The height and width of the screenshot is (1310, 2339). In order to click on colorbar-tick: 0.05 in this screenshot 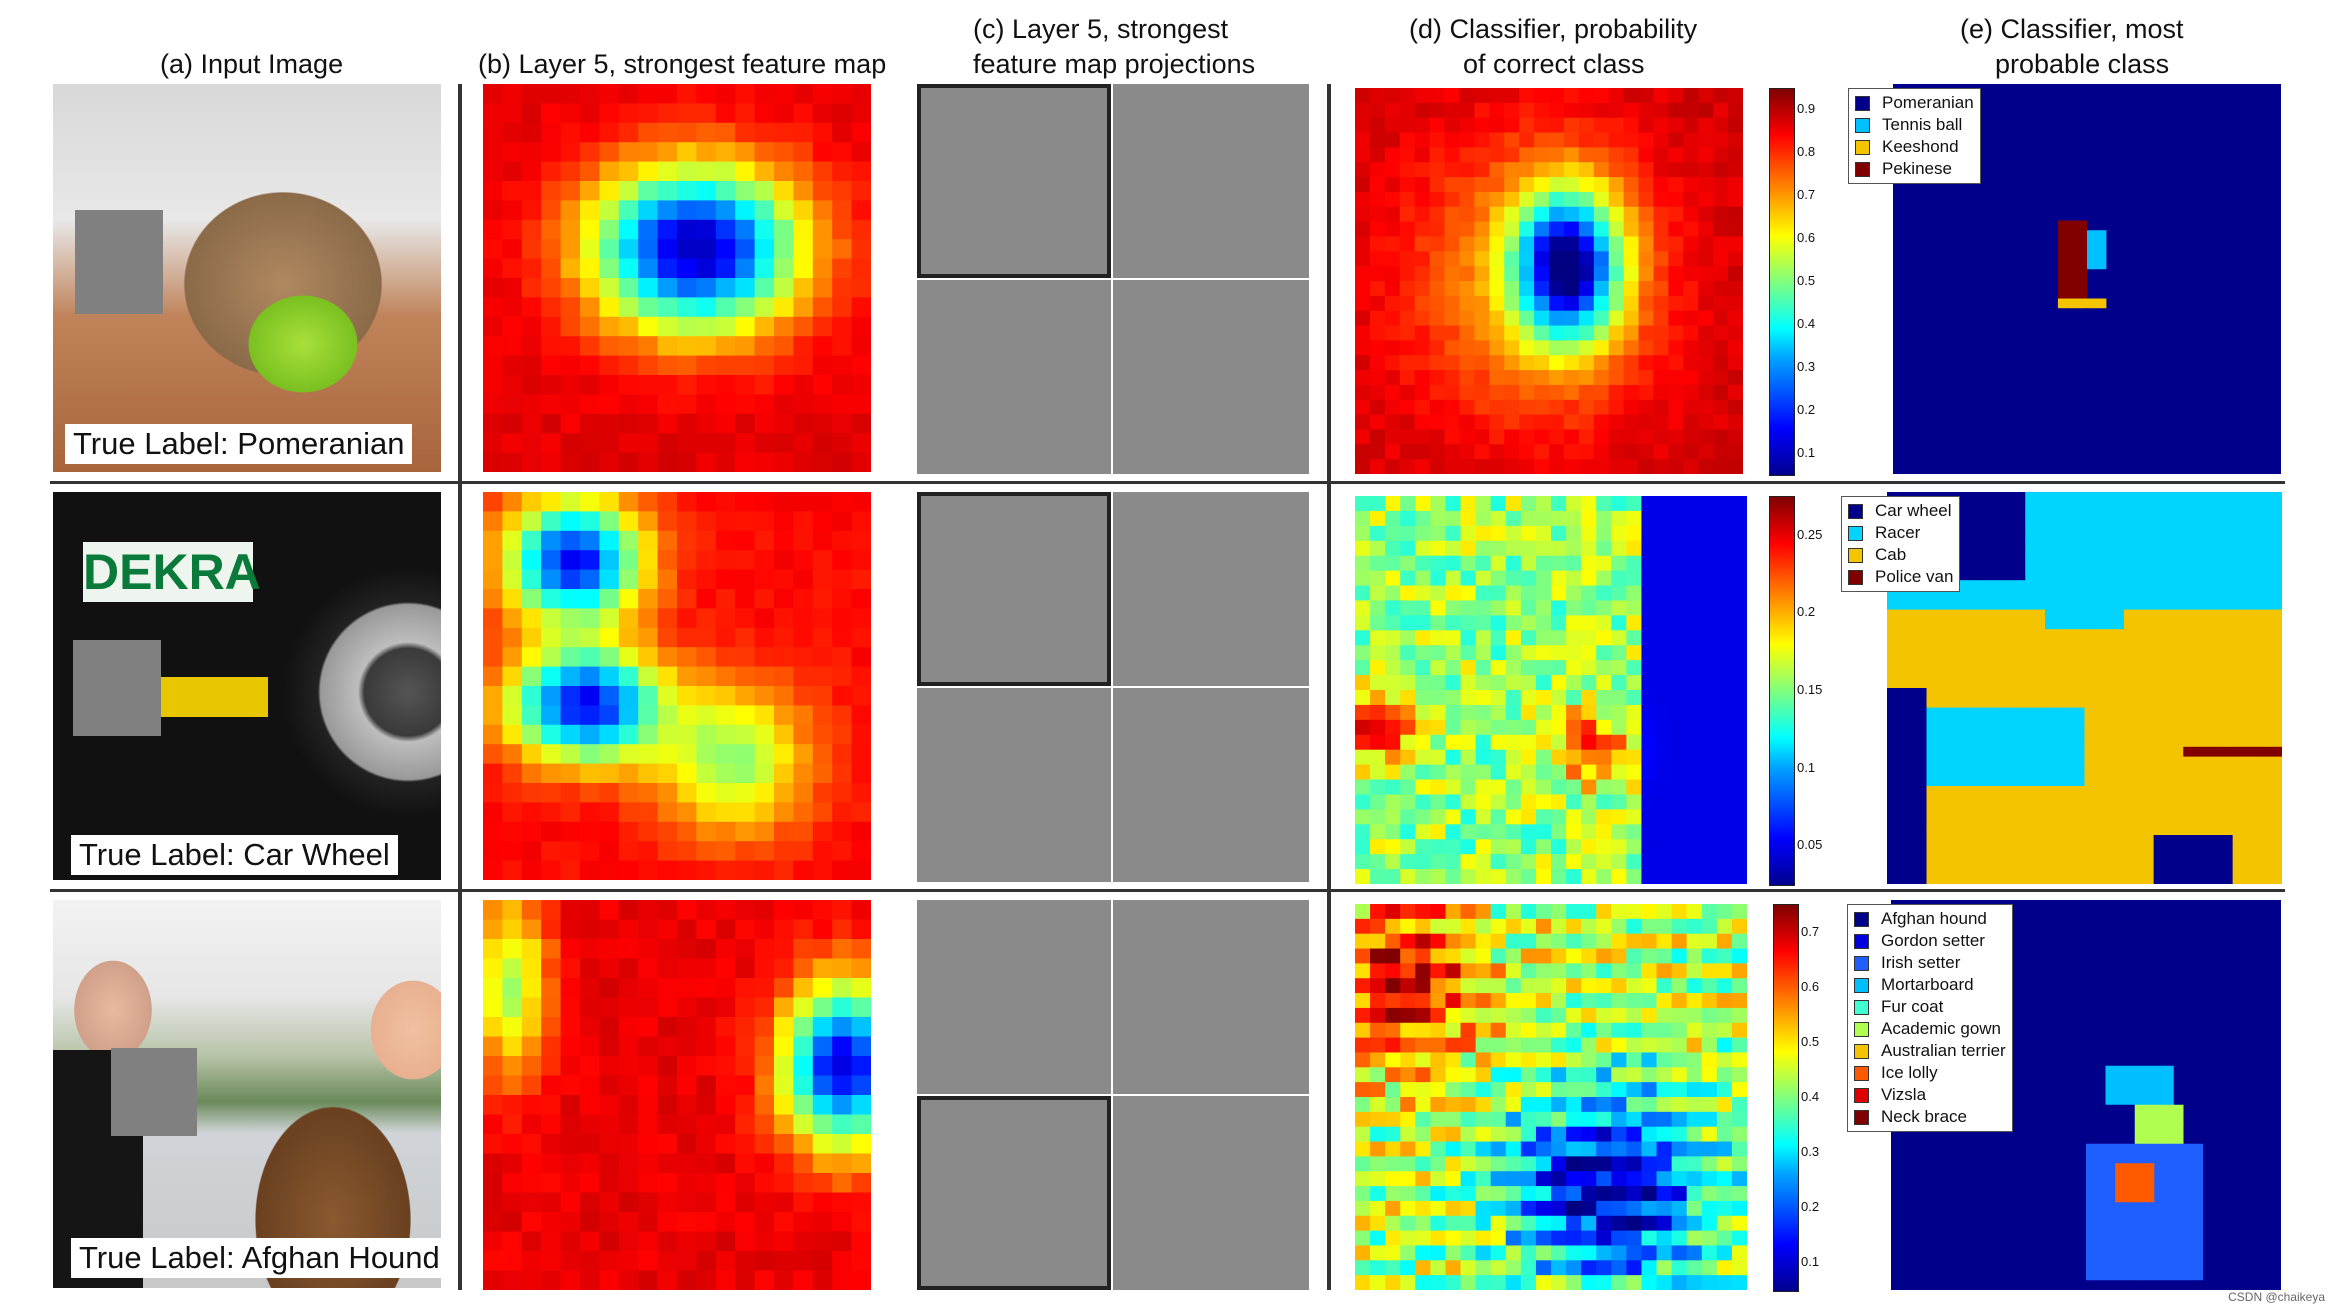, I will do `click(1810, 845)`.